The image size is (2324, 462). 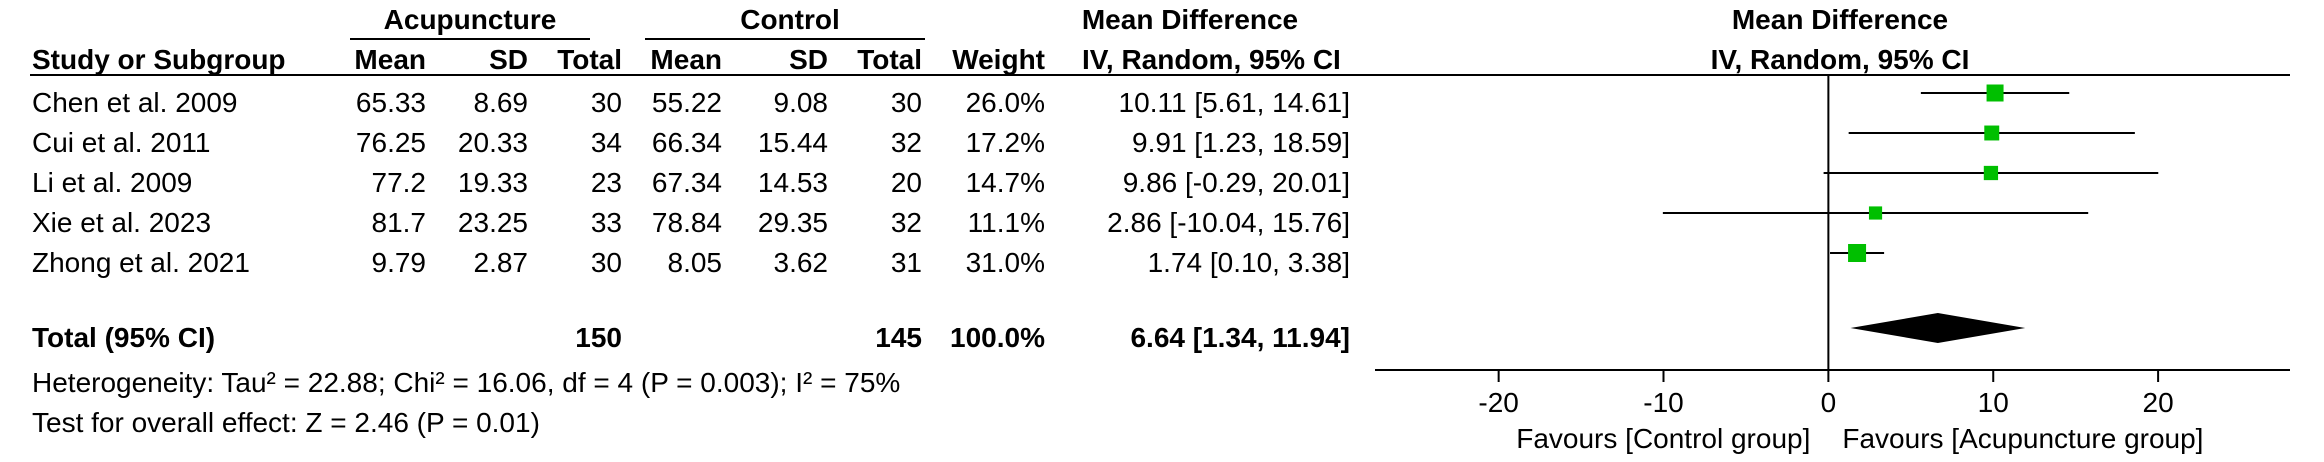 I want to click on col-mean1: Mean, so click(x=390, y=59).